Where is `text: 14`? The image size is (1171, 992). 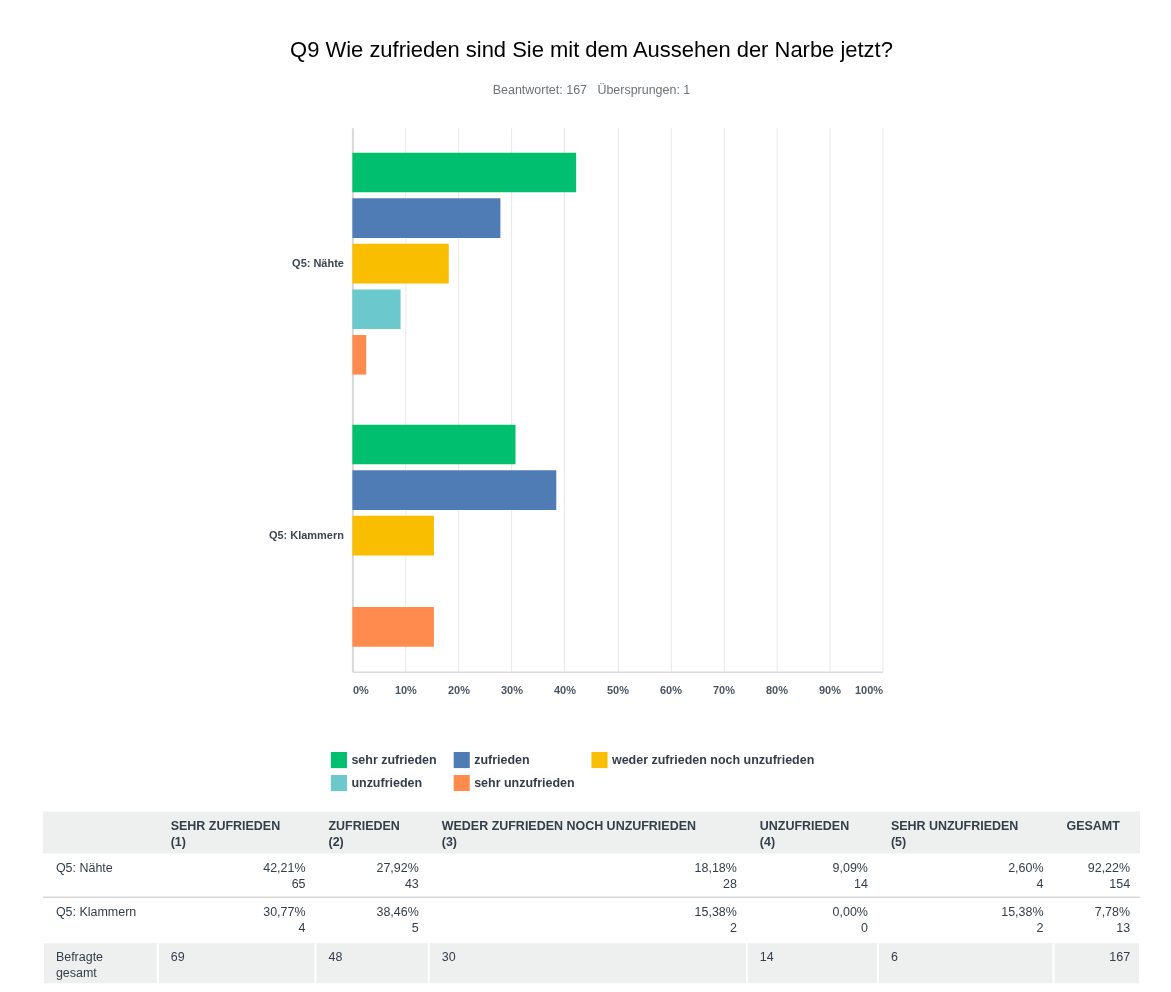 text: 14 is located at coordinates (766, 957).